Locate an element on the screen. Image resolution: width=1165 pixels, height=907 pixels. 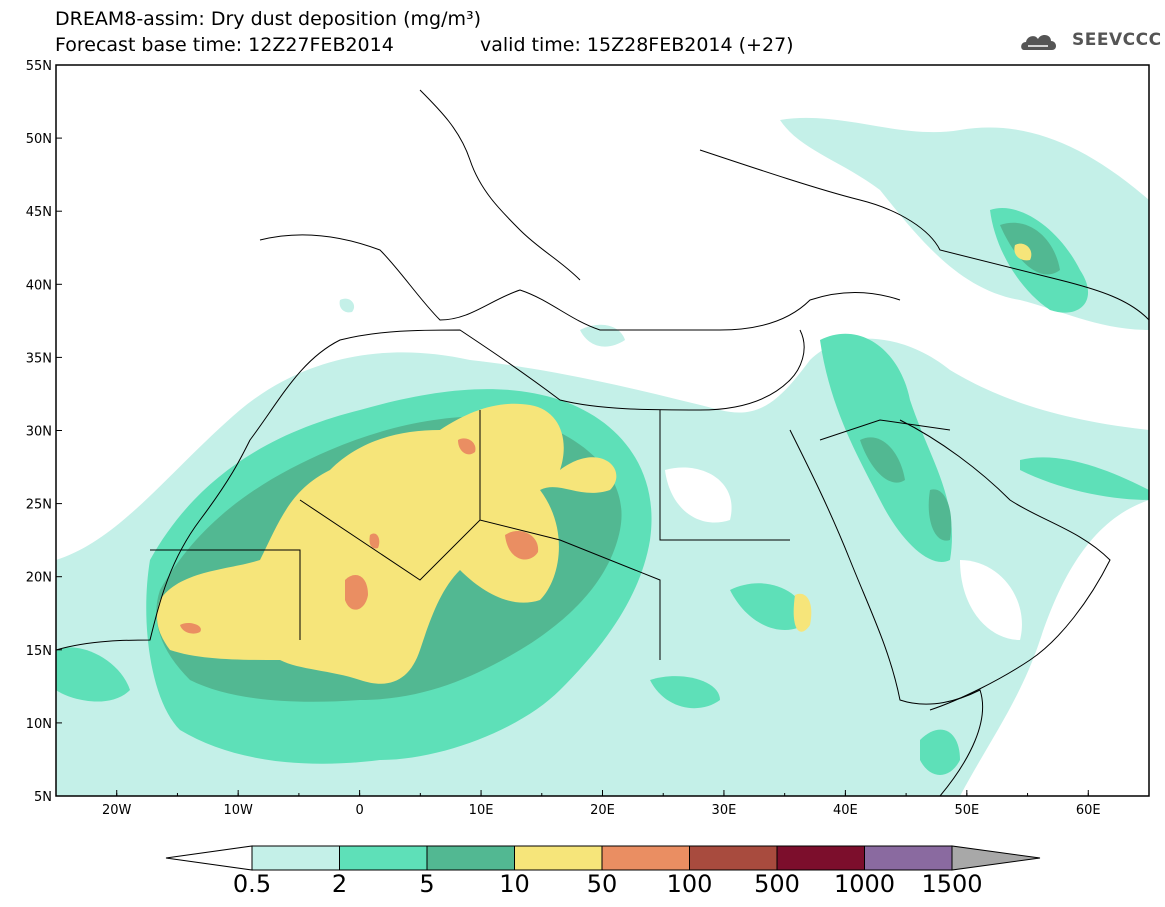
seevccc-cloud-logo-icon is located at coordinates (1039, 42).